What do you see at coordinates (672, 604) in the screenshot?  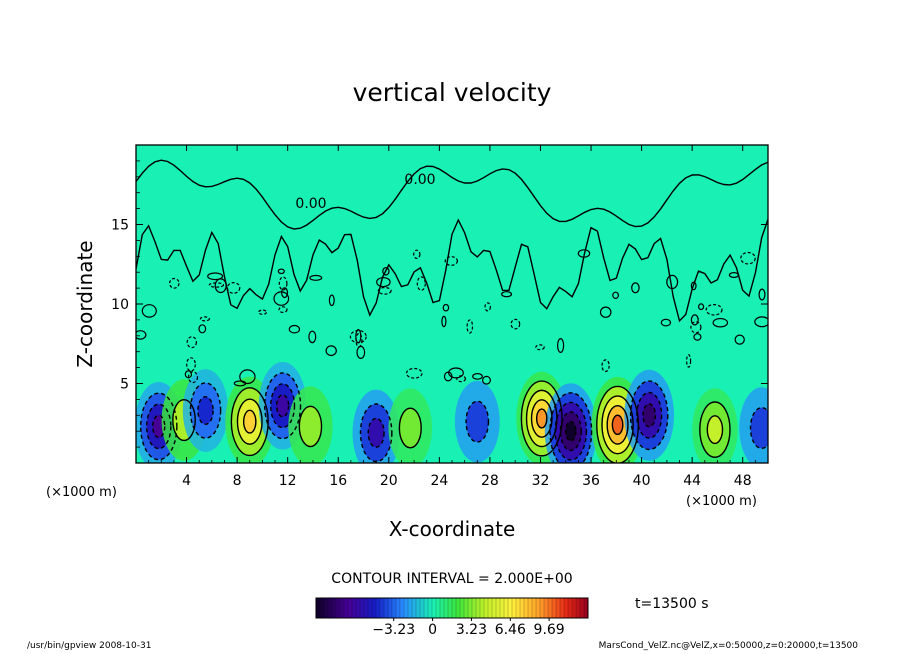 I see `time-label: t=13500 s` at bounding box center [672, 604].